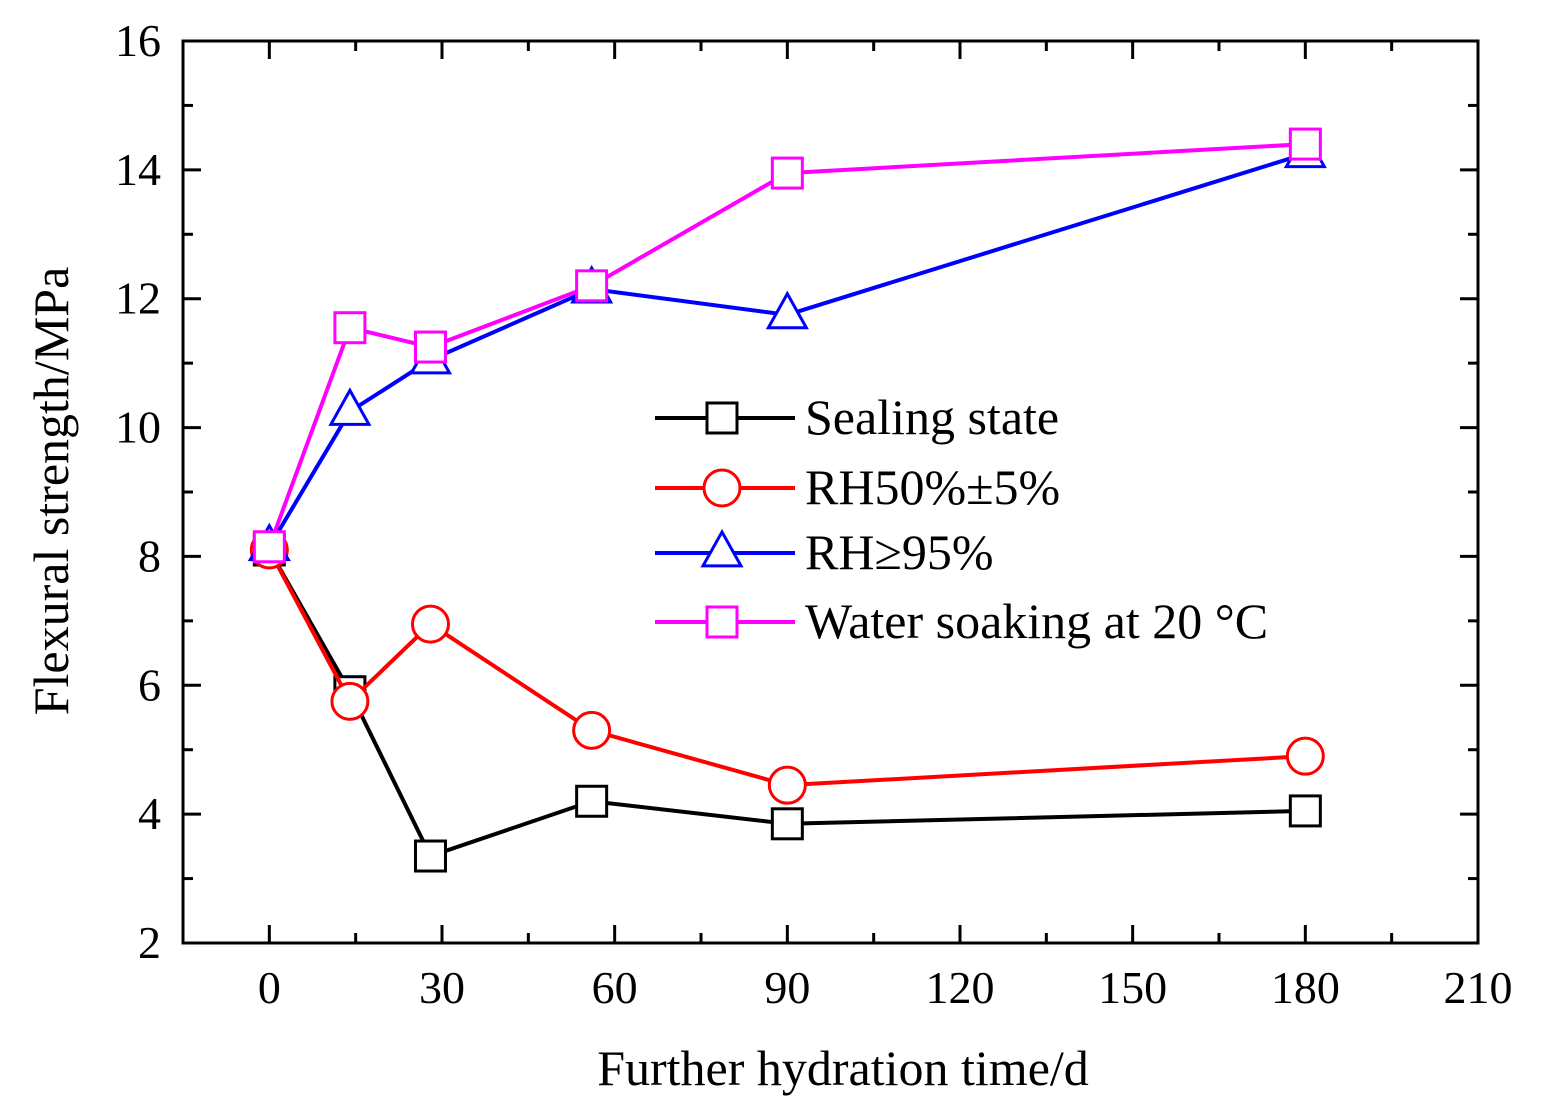 This screenshot has width=1544, height=1119. I want to click on x-tick-label: 60, so click(615, 987).